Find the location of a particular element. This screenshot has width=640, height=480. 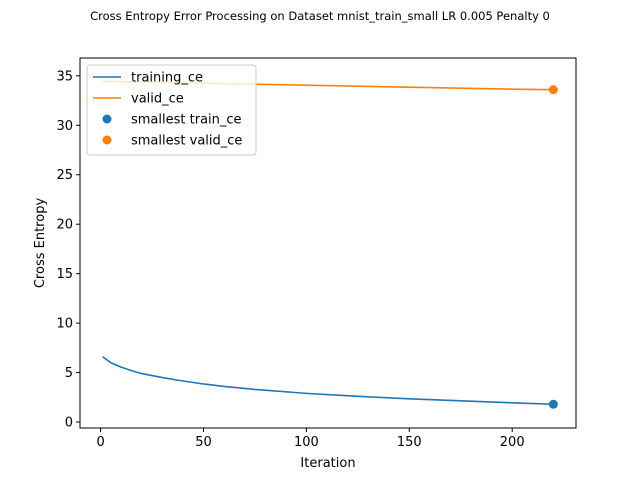

y-tick-label: 15 is located at coordinates (64, 274).